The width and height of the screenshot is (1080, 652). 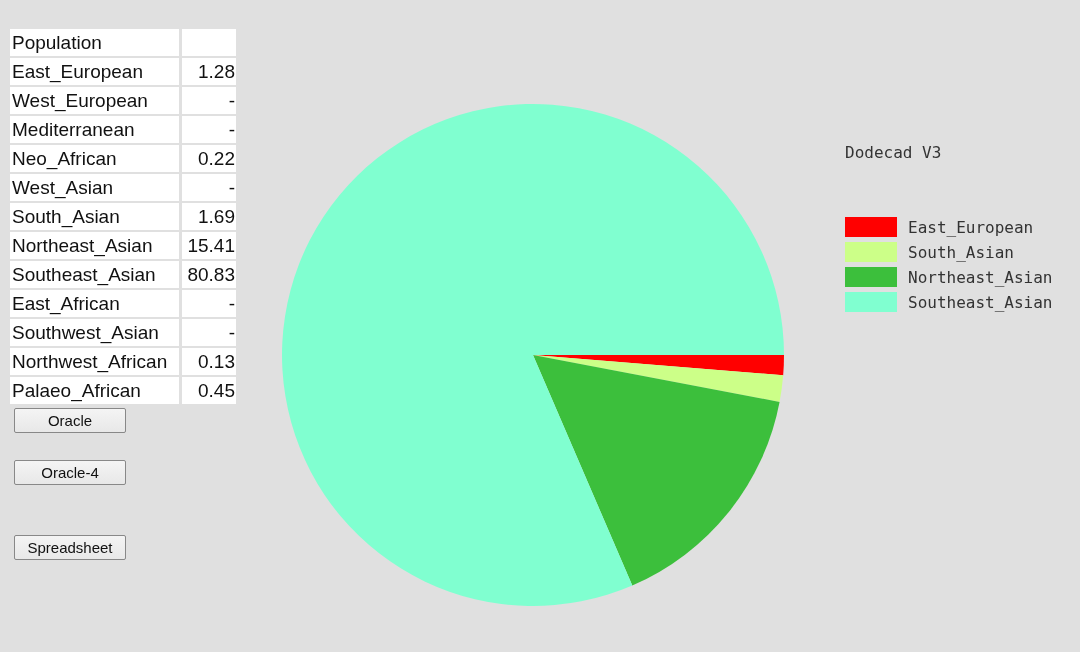 I want to click on category-label: East_European, so click(x=77, y=72).